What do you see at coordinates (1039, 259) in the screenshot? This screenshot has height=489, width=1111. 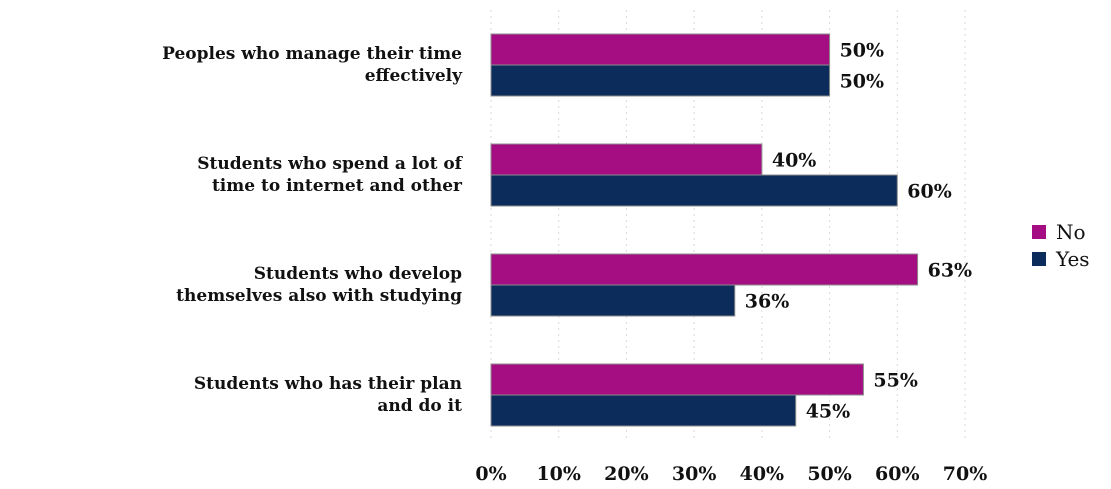 I see `legend-swatch-yes` at bounding box center [1039, 259].